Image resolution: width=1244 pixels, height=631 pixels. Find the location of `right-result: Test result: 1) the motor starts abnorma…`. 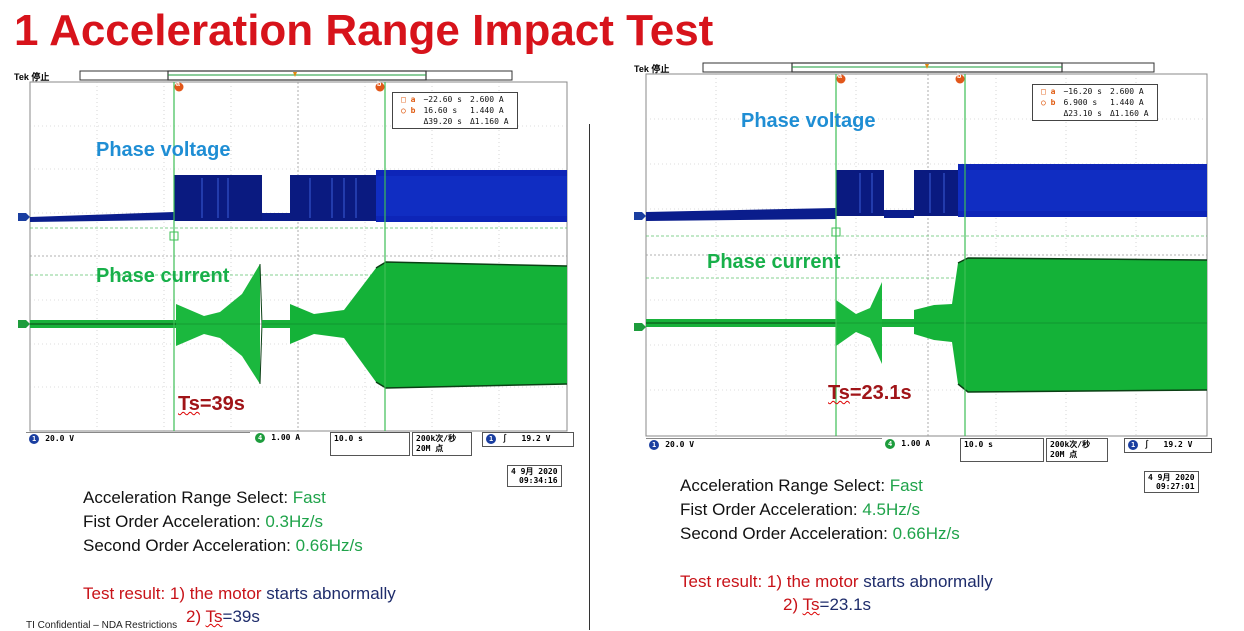

right-result: Test result: 1) the motor starts abnorma… is located at coordinates (836, 593).